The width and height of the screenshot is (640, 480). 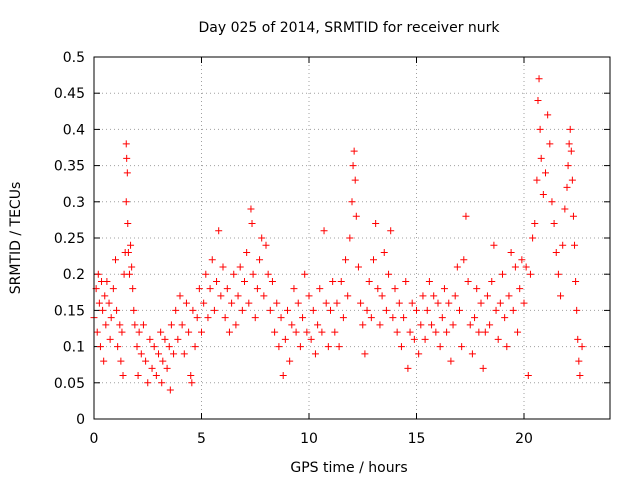 I want to click on x-tick-label: 5, so click(x=201, y=439).